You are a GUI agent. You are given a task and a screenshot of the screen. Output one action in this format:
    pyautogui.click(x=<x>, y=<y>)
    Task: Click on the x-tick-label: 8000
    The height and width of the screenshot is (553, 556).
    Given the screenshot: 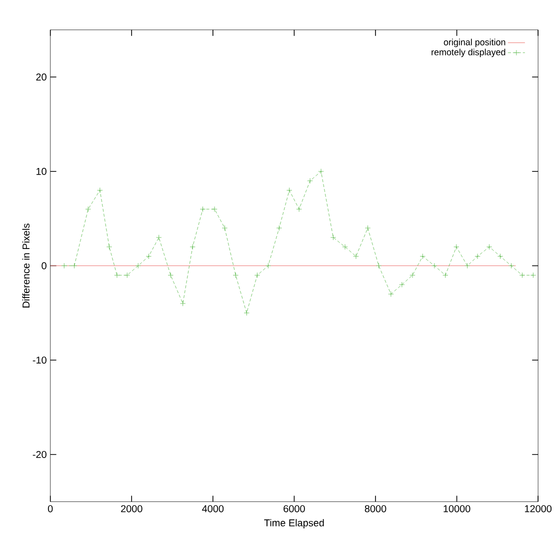 What is the action you would take?
    pyautogui.click(x=375, y=508)
    